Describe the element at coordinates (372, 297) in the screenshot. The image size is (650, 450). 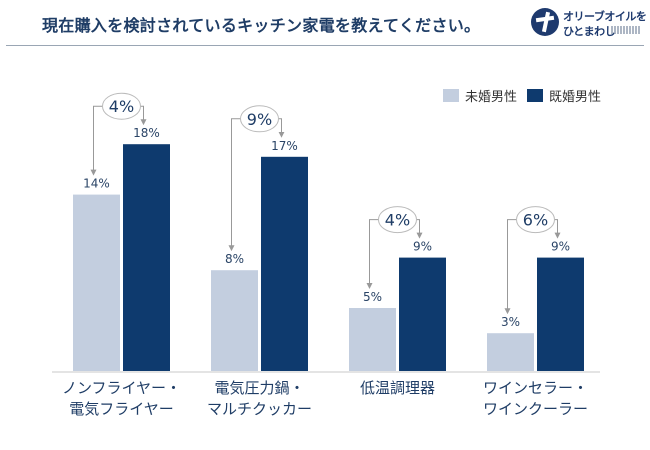
I see `data-label-unmarried: 5%` at that location.